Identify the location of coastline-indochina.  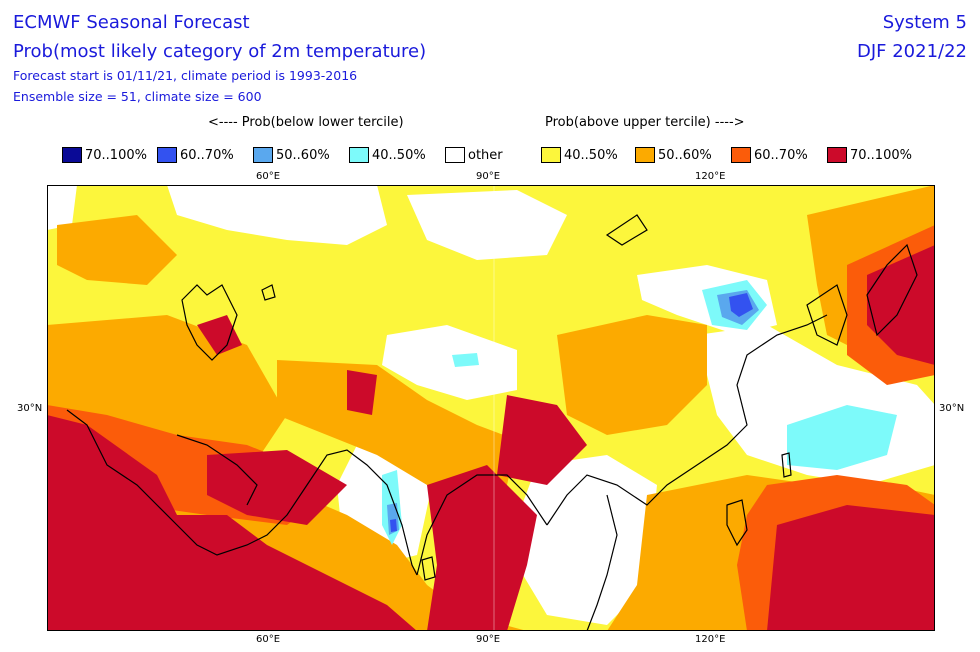
(687, 420).